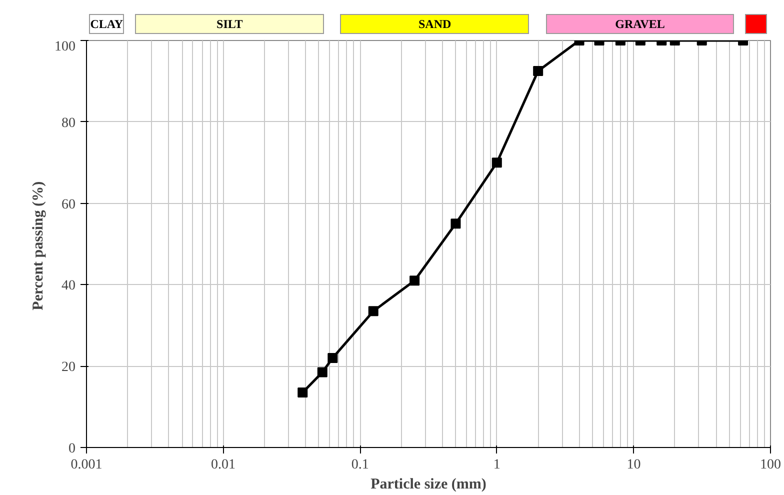 This screenshot has width=784, height=495. What do you see at coordinates (223, 465) in the screenshot?
I see `x-tick-label: 0.01` at bounding box center [223, 465].